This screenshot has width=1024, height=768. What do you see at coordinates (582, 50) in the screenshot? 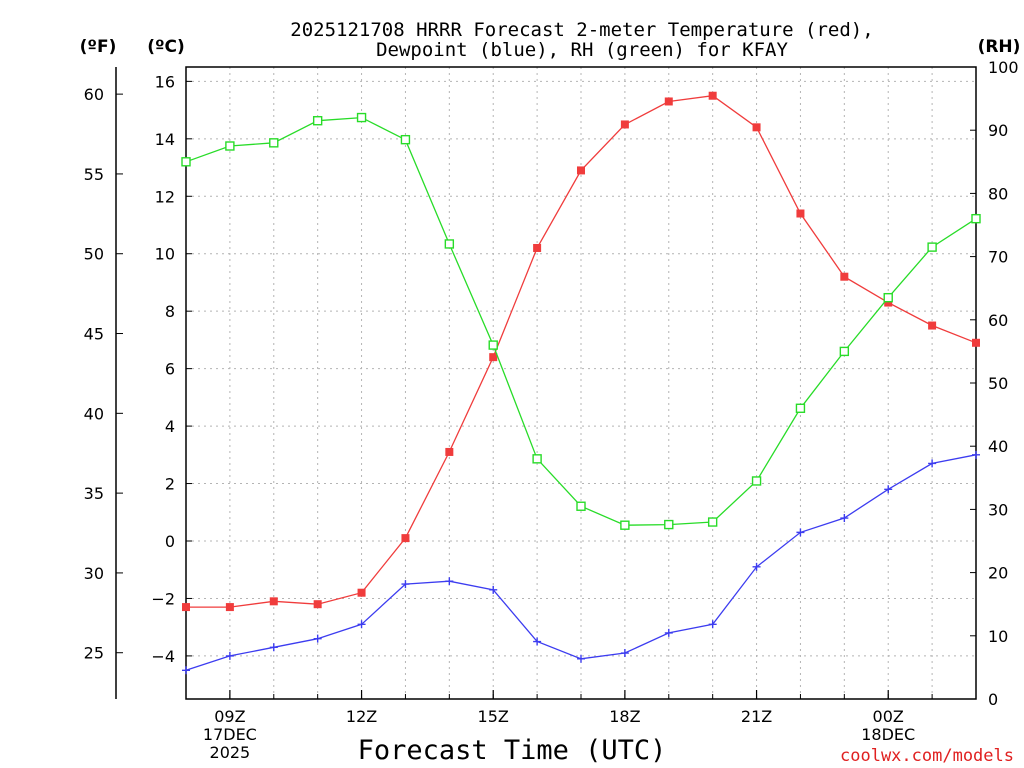
I see `chart-title-line2: Dewpoint (blue), RH (green) for KFAY` at bounding box center [582, 50].